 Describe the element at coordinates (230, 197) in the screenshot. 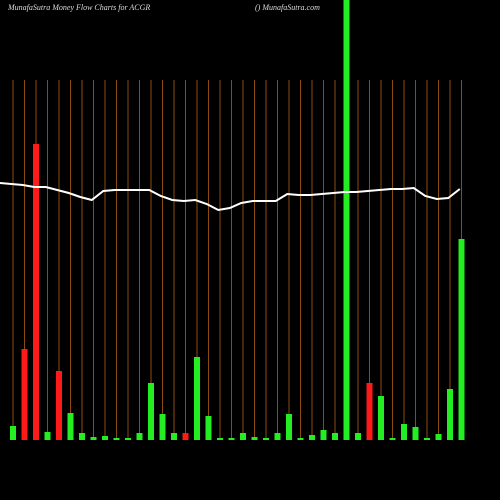

I see `trend-line` at that location.